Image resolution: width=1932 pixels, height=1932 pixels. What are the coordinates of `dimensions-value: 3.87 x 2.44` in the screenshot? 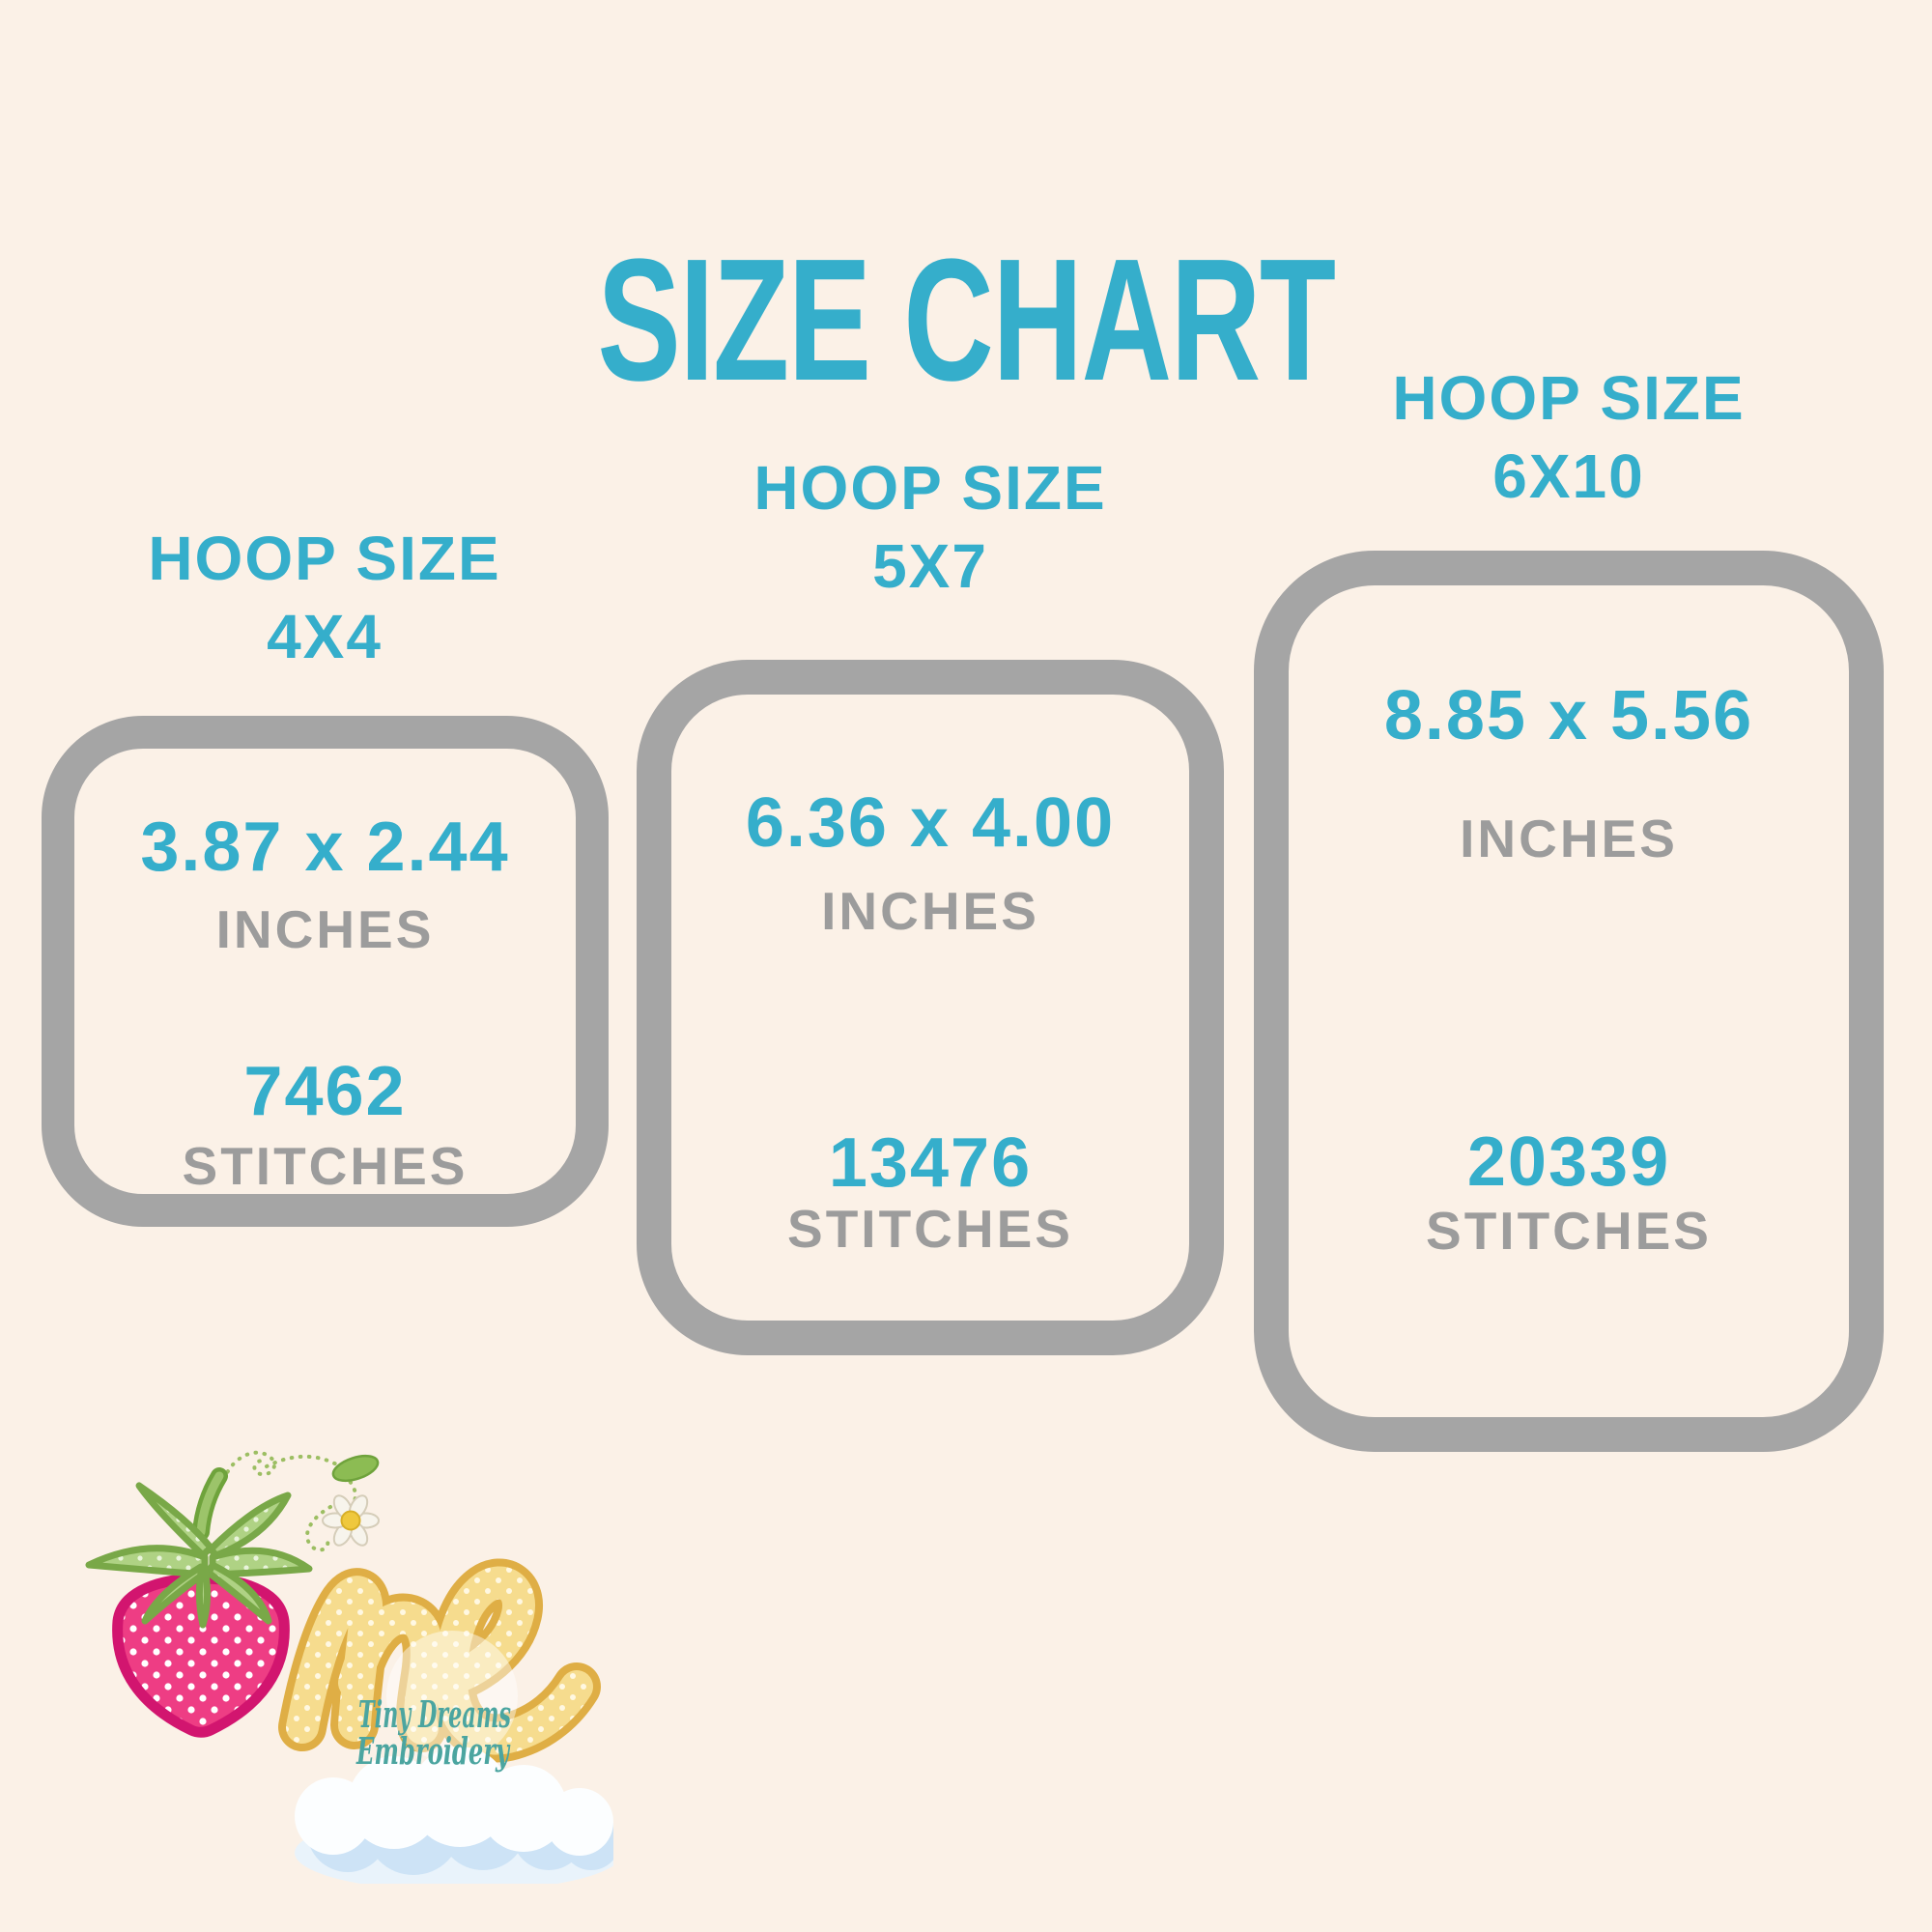 It's located at (325, 847).